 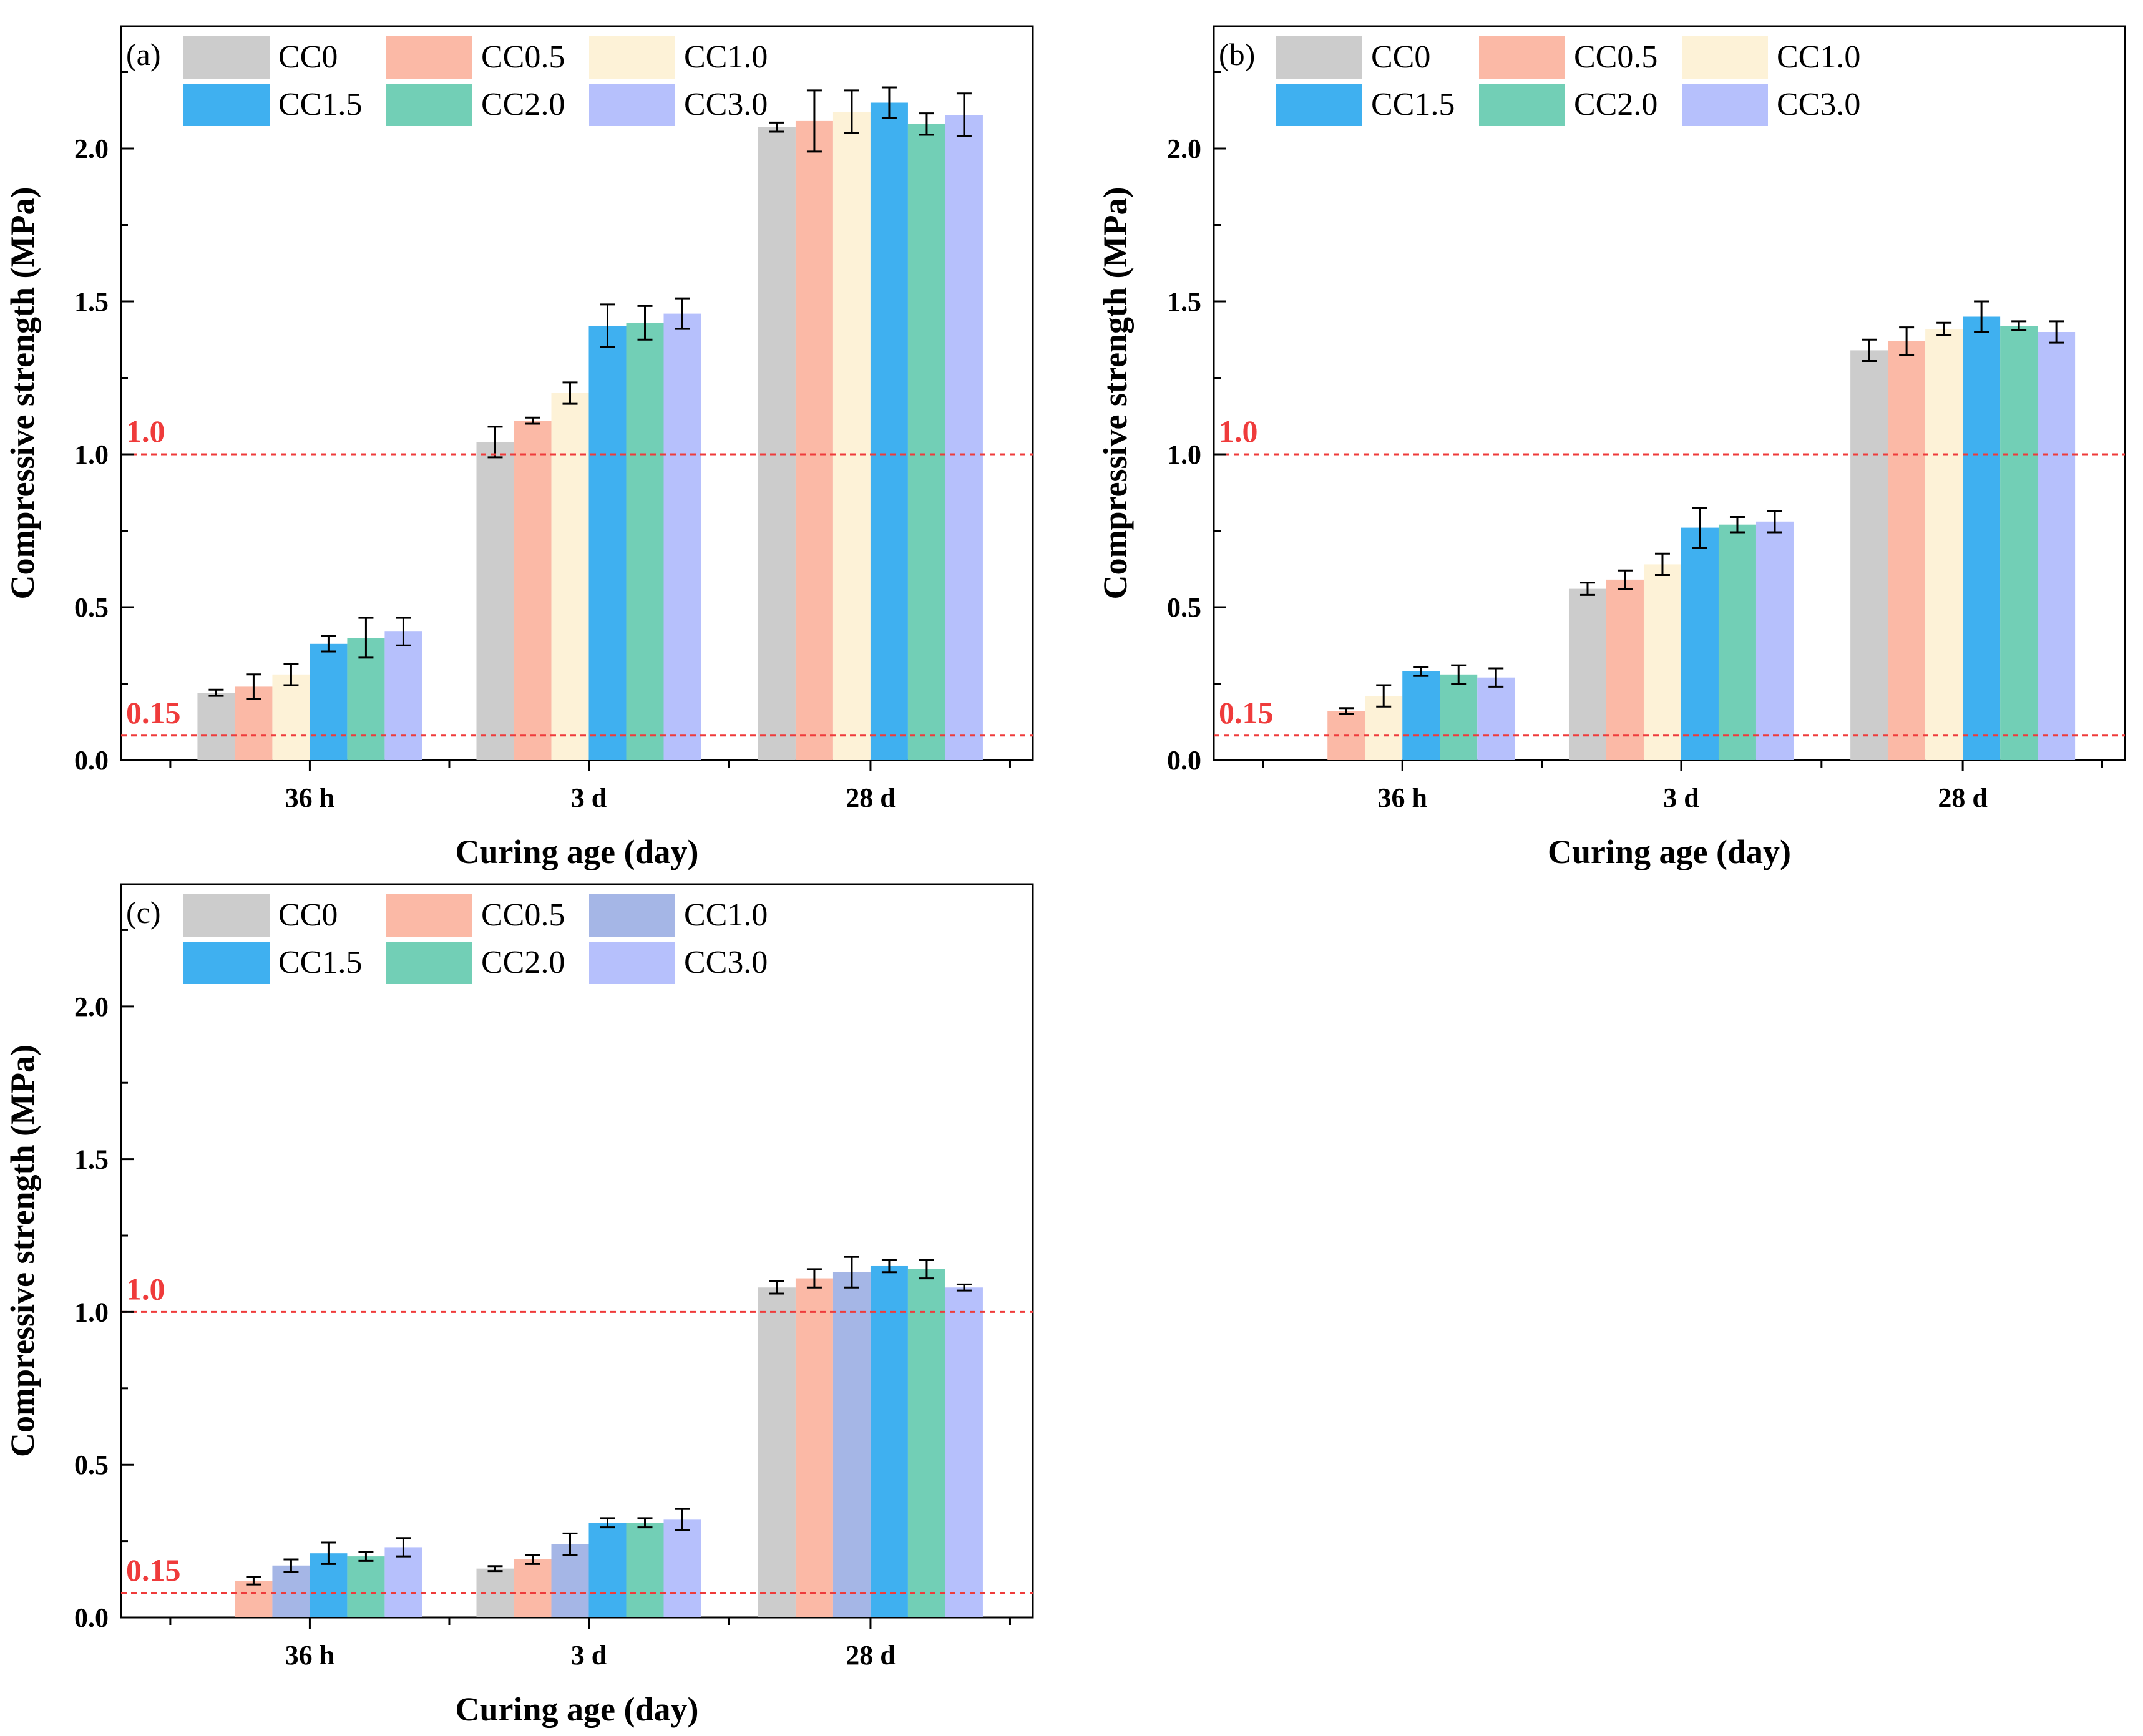 What do you see at coordinates (1681, 798) in the screenshot?
I see `x-tick-label: 3 d` at bounding box center [1681, 798].